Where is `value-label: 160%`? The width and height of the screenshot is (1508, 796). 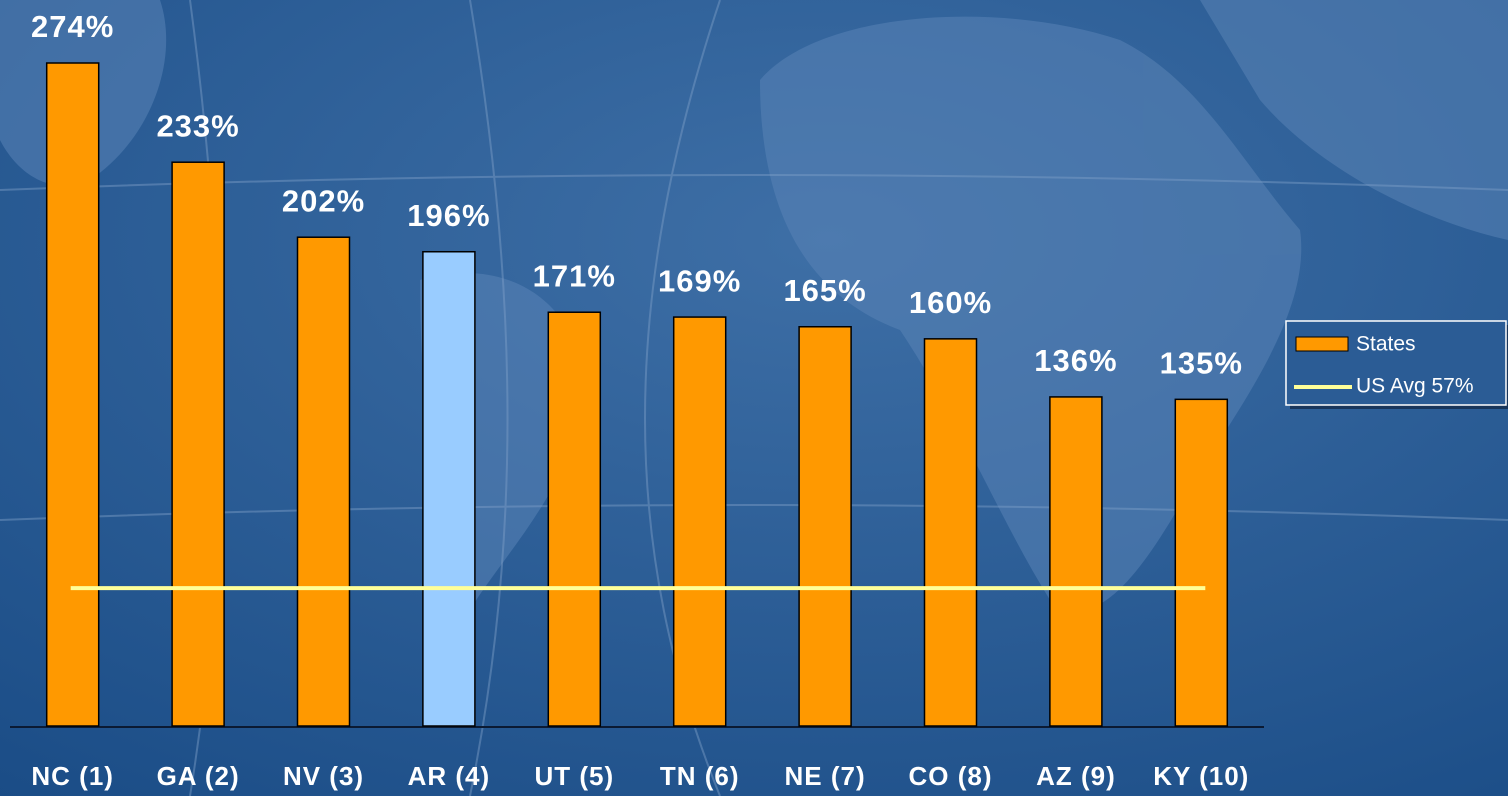
value-label: 160% is located at coordinates (950, 302).